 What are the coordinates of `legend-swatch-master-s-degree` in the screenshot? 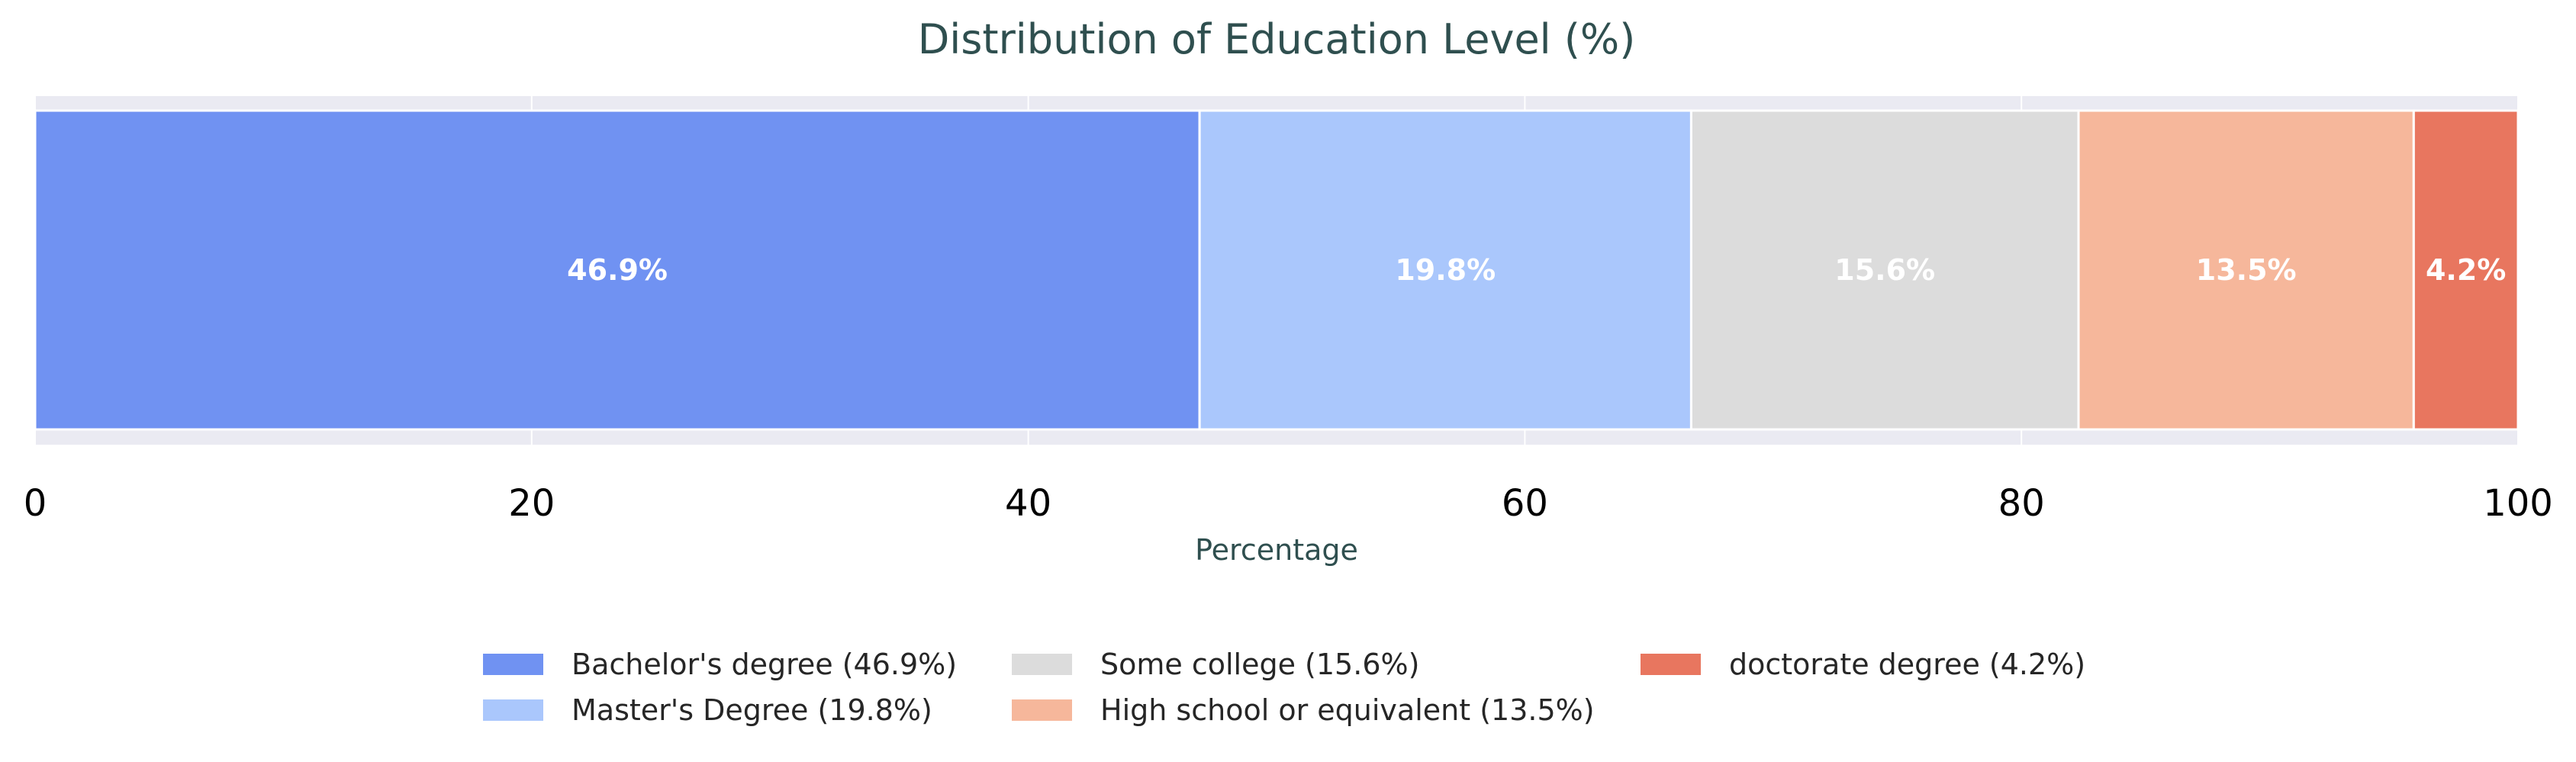 It's located at (513, 710).